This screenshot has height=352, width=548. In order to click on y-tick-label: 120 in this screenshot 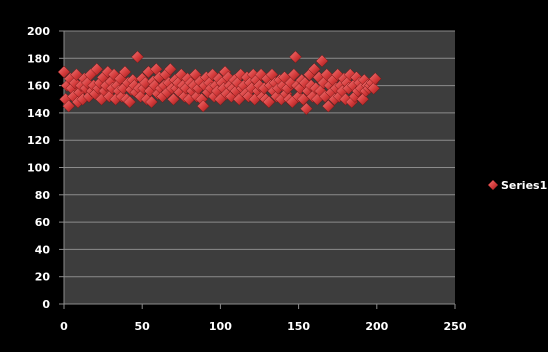, I will do `click(38, 140)`.